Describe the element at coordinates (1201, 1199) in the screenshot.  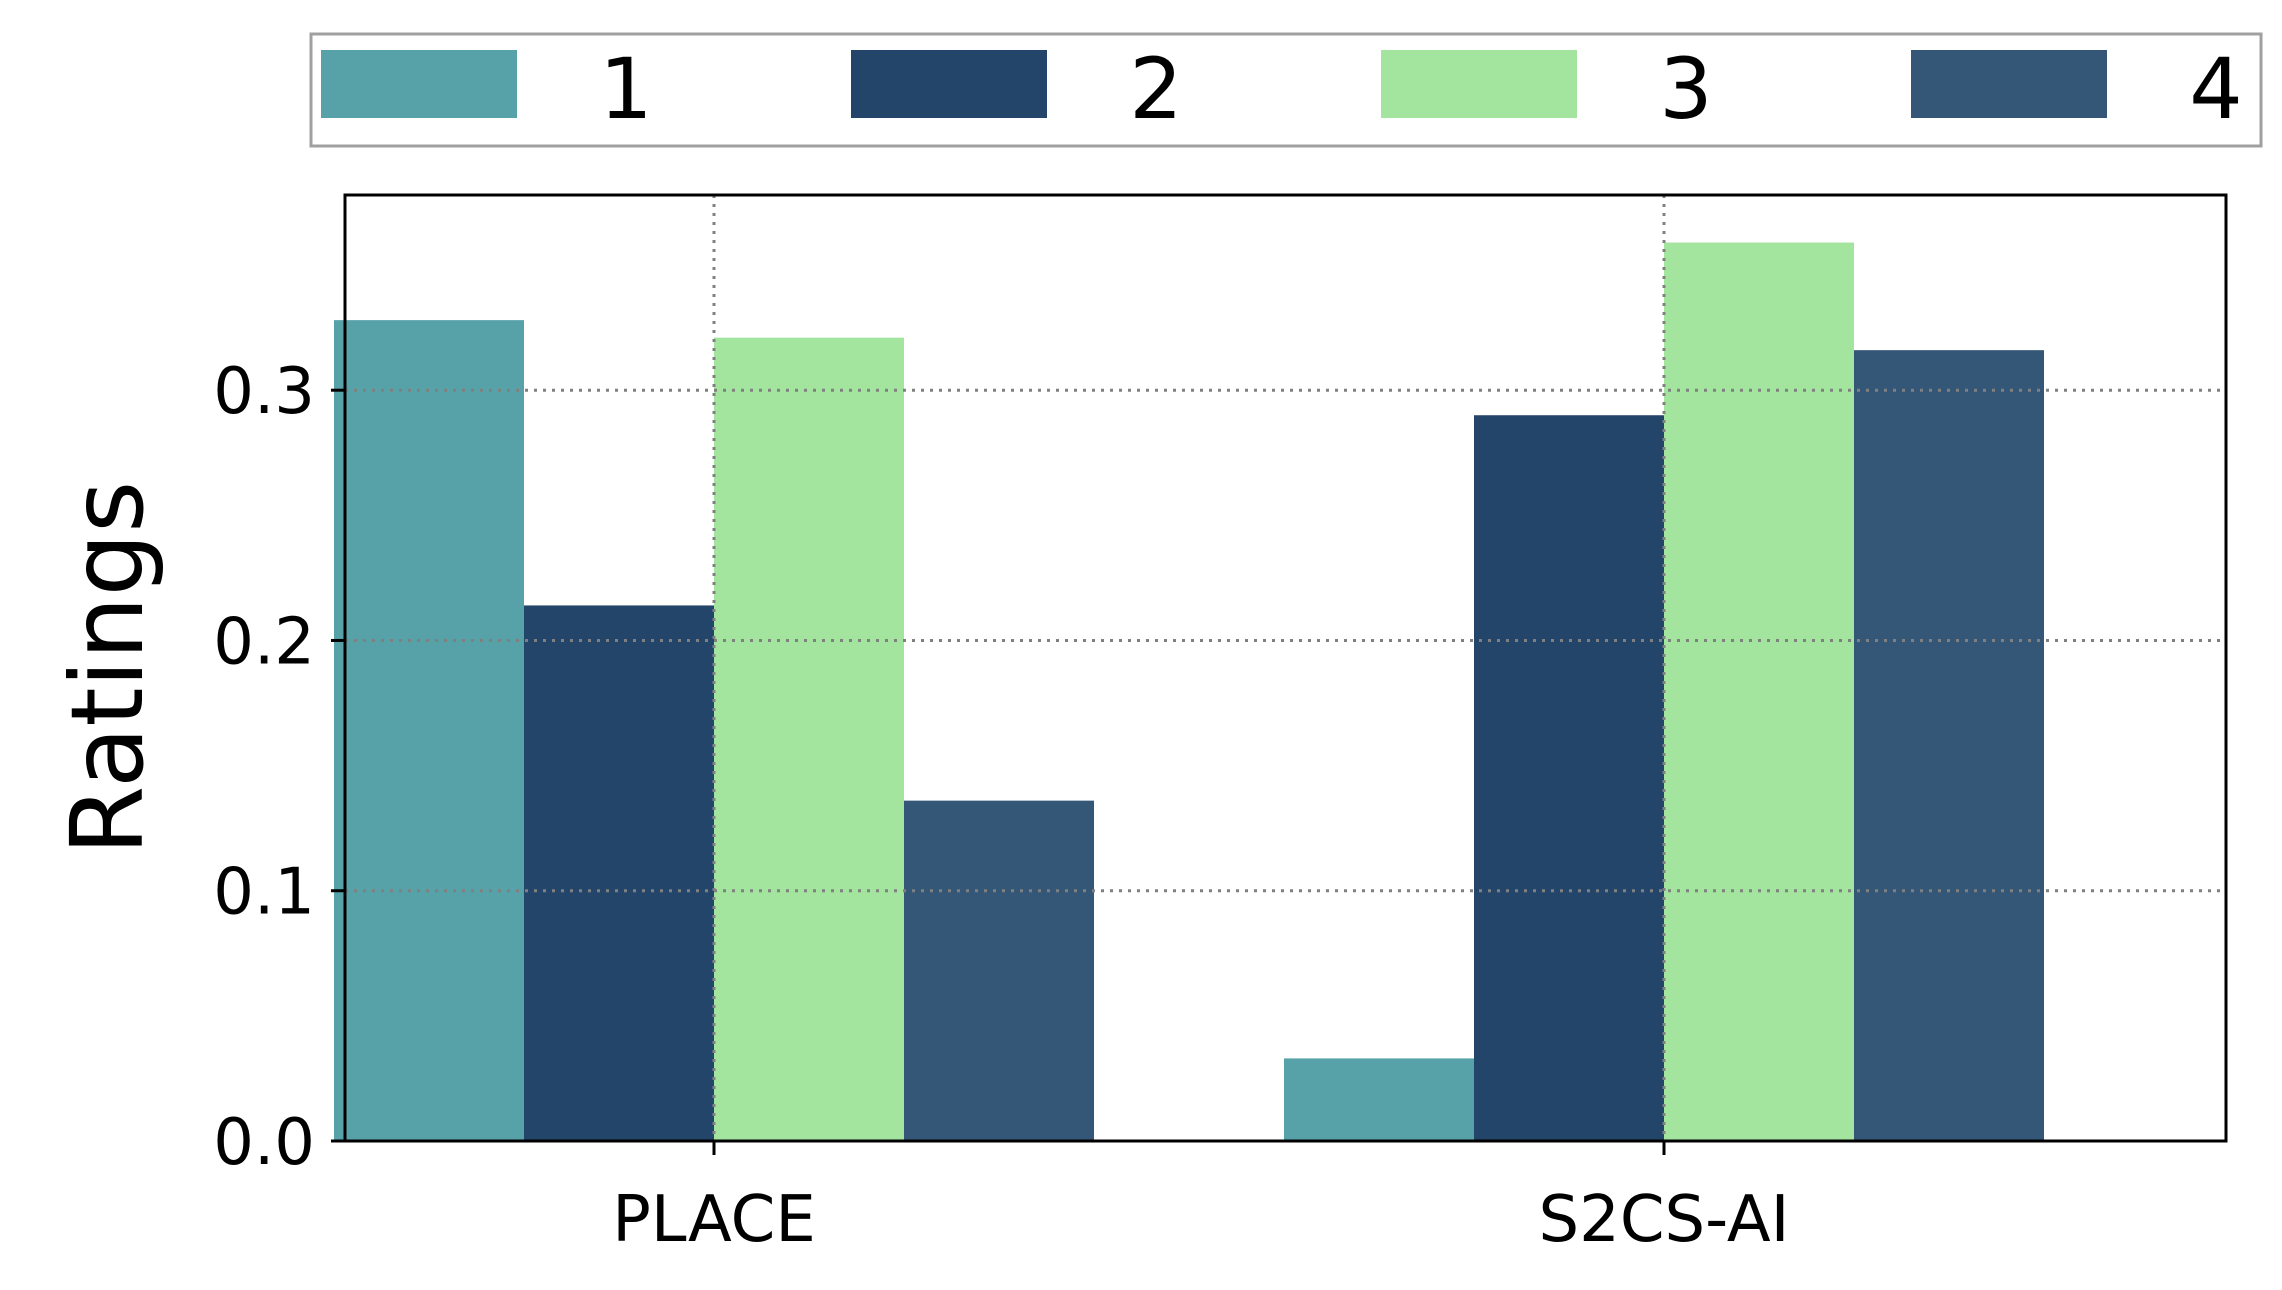
I see `x-axis-ticks: PLACE S2CS-AI` at that location.